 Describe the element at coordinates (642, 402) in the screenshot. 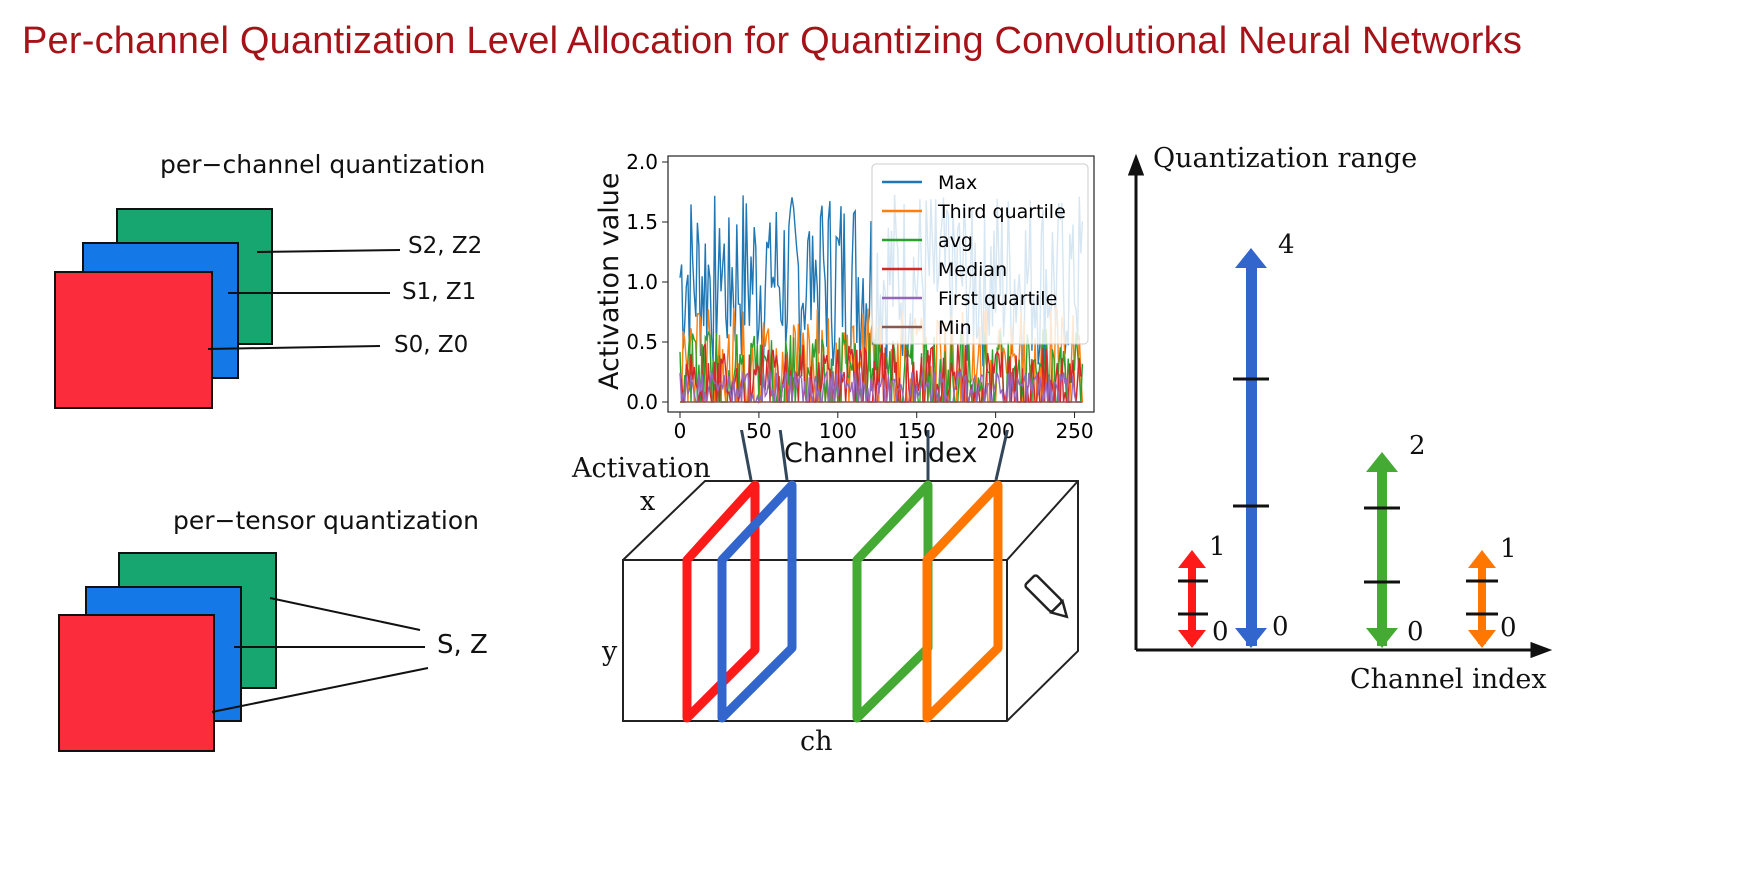

I see `y-tick-label: 0.0` at that location.